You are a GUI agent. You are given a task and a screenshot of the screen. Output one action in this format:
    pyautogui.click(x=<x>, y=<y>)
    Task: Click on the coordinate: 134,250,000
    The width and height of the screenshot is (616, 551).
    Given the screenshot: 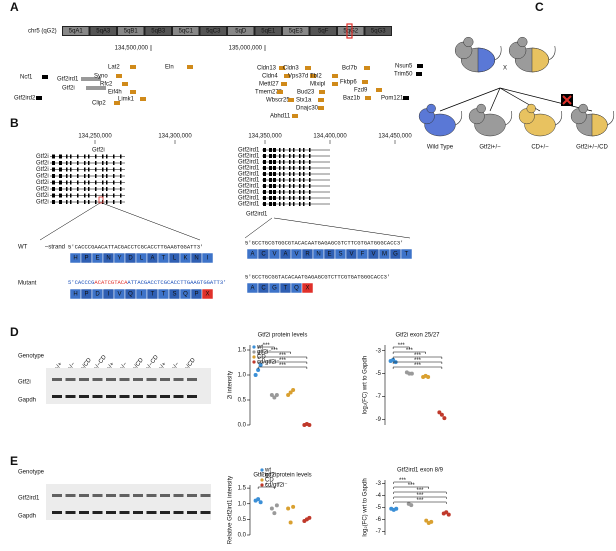 What is the action you would take?
    pyautogui.click(x=95, y=137)
    